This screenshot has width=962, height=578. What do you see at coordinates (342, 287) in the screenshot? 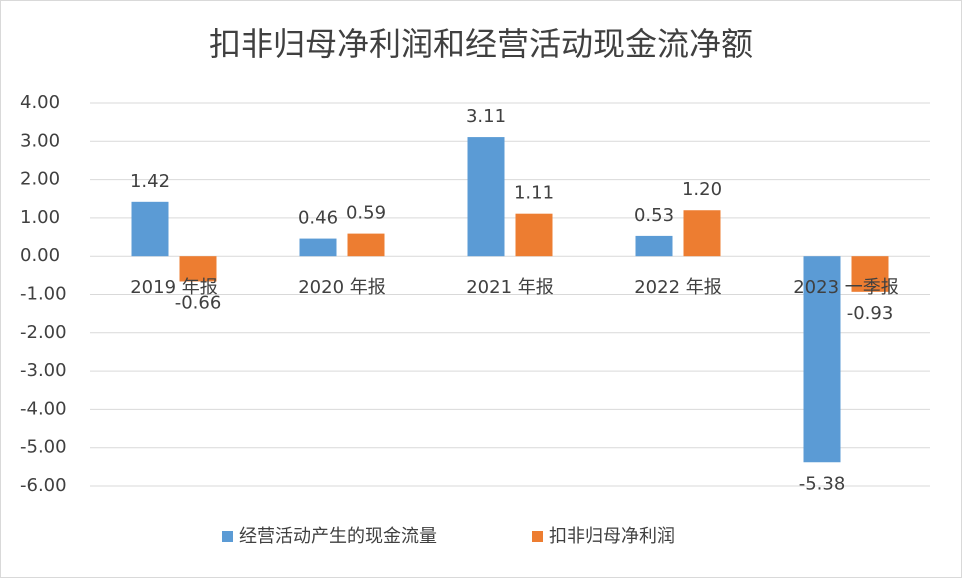
I see `x-tick-label: 2020 年报` at bounding box center [342, 287].